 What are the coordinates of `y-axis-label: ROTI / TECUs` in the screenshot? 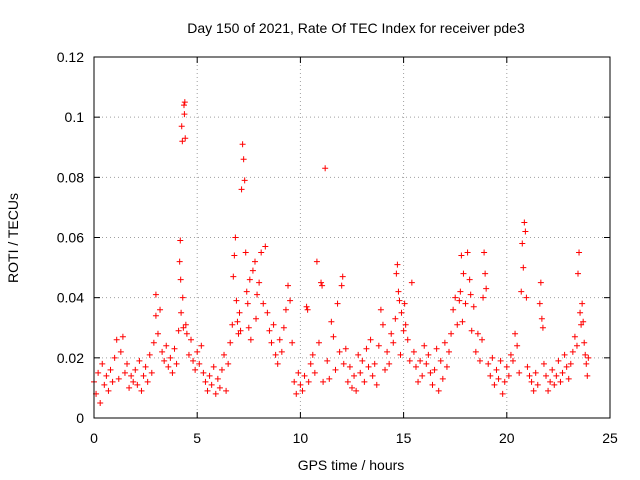 It's located at (13, 238).